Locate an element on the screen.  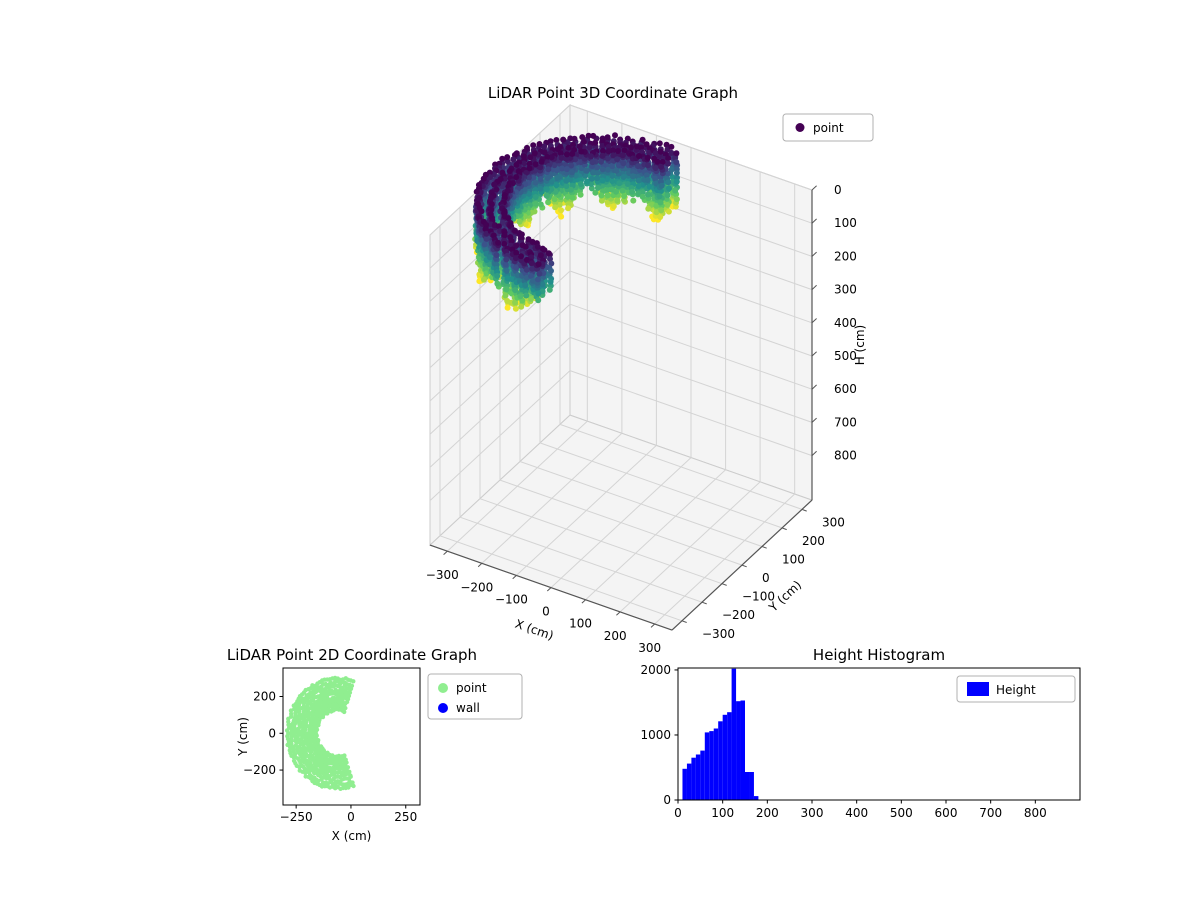
x-tick-label: 800 is located at coordinates (1035, 813).